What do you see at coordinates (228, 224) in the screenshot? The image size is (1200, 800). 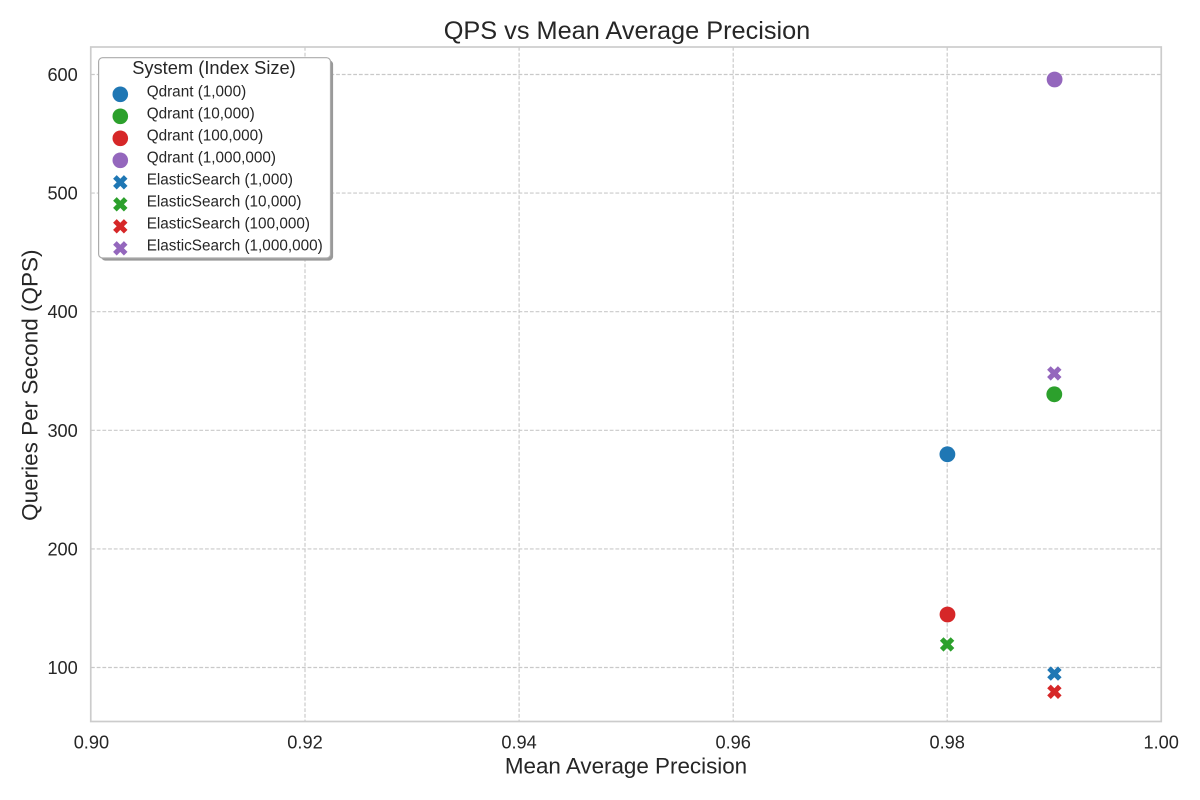 I see `svg-text: ElasticSearch (100,000)` at bounding box center [228, 224].